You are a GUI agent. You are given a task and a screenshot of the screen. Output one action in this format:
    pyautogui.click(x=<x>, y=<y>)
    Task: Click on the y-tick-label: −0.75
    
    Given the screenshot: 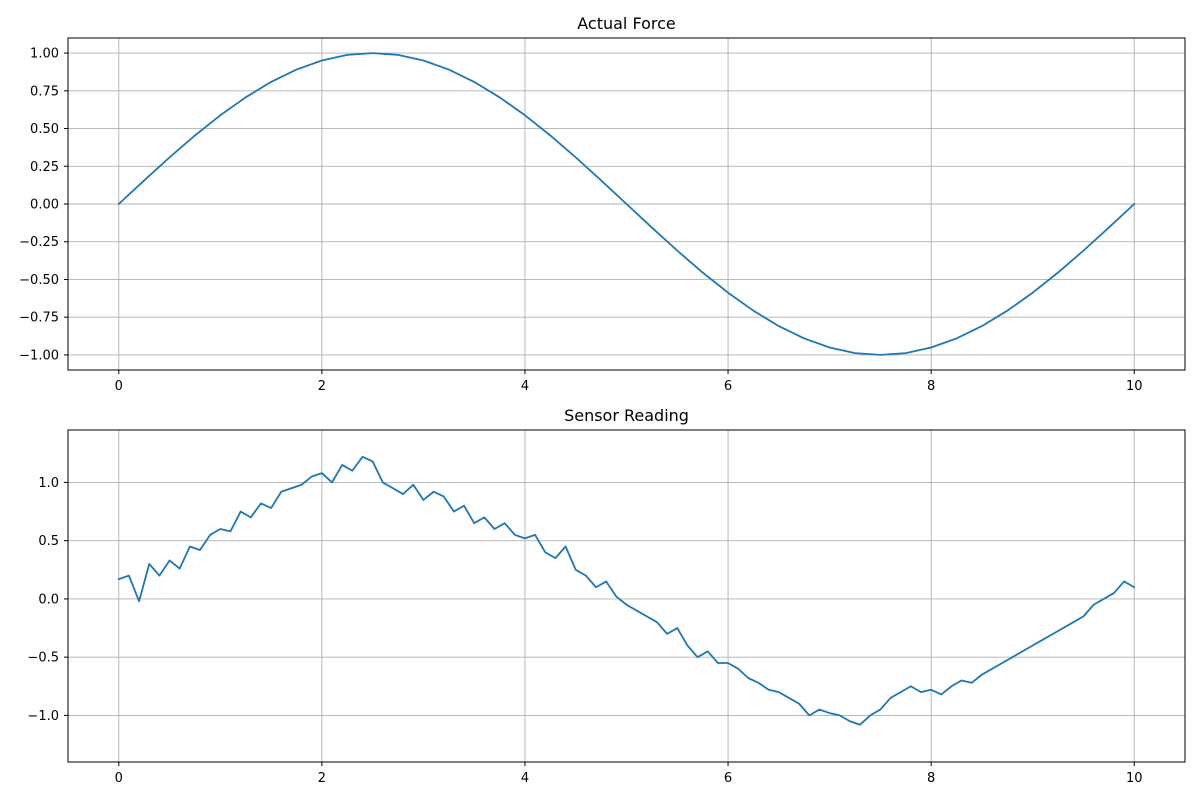 What is the action you would take?
    pyautogui.click(x=39, y=318)
    